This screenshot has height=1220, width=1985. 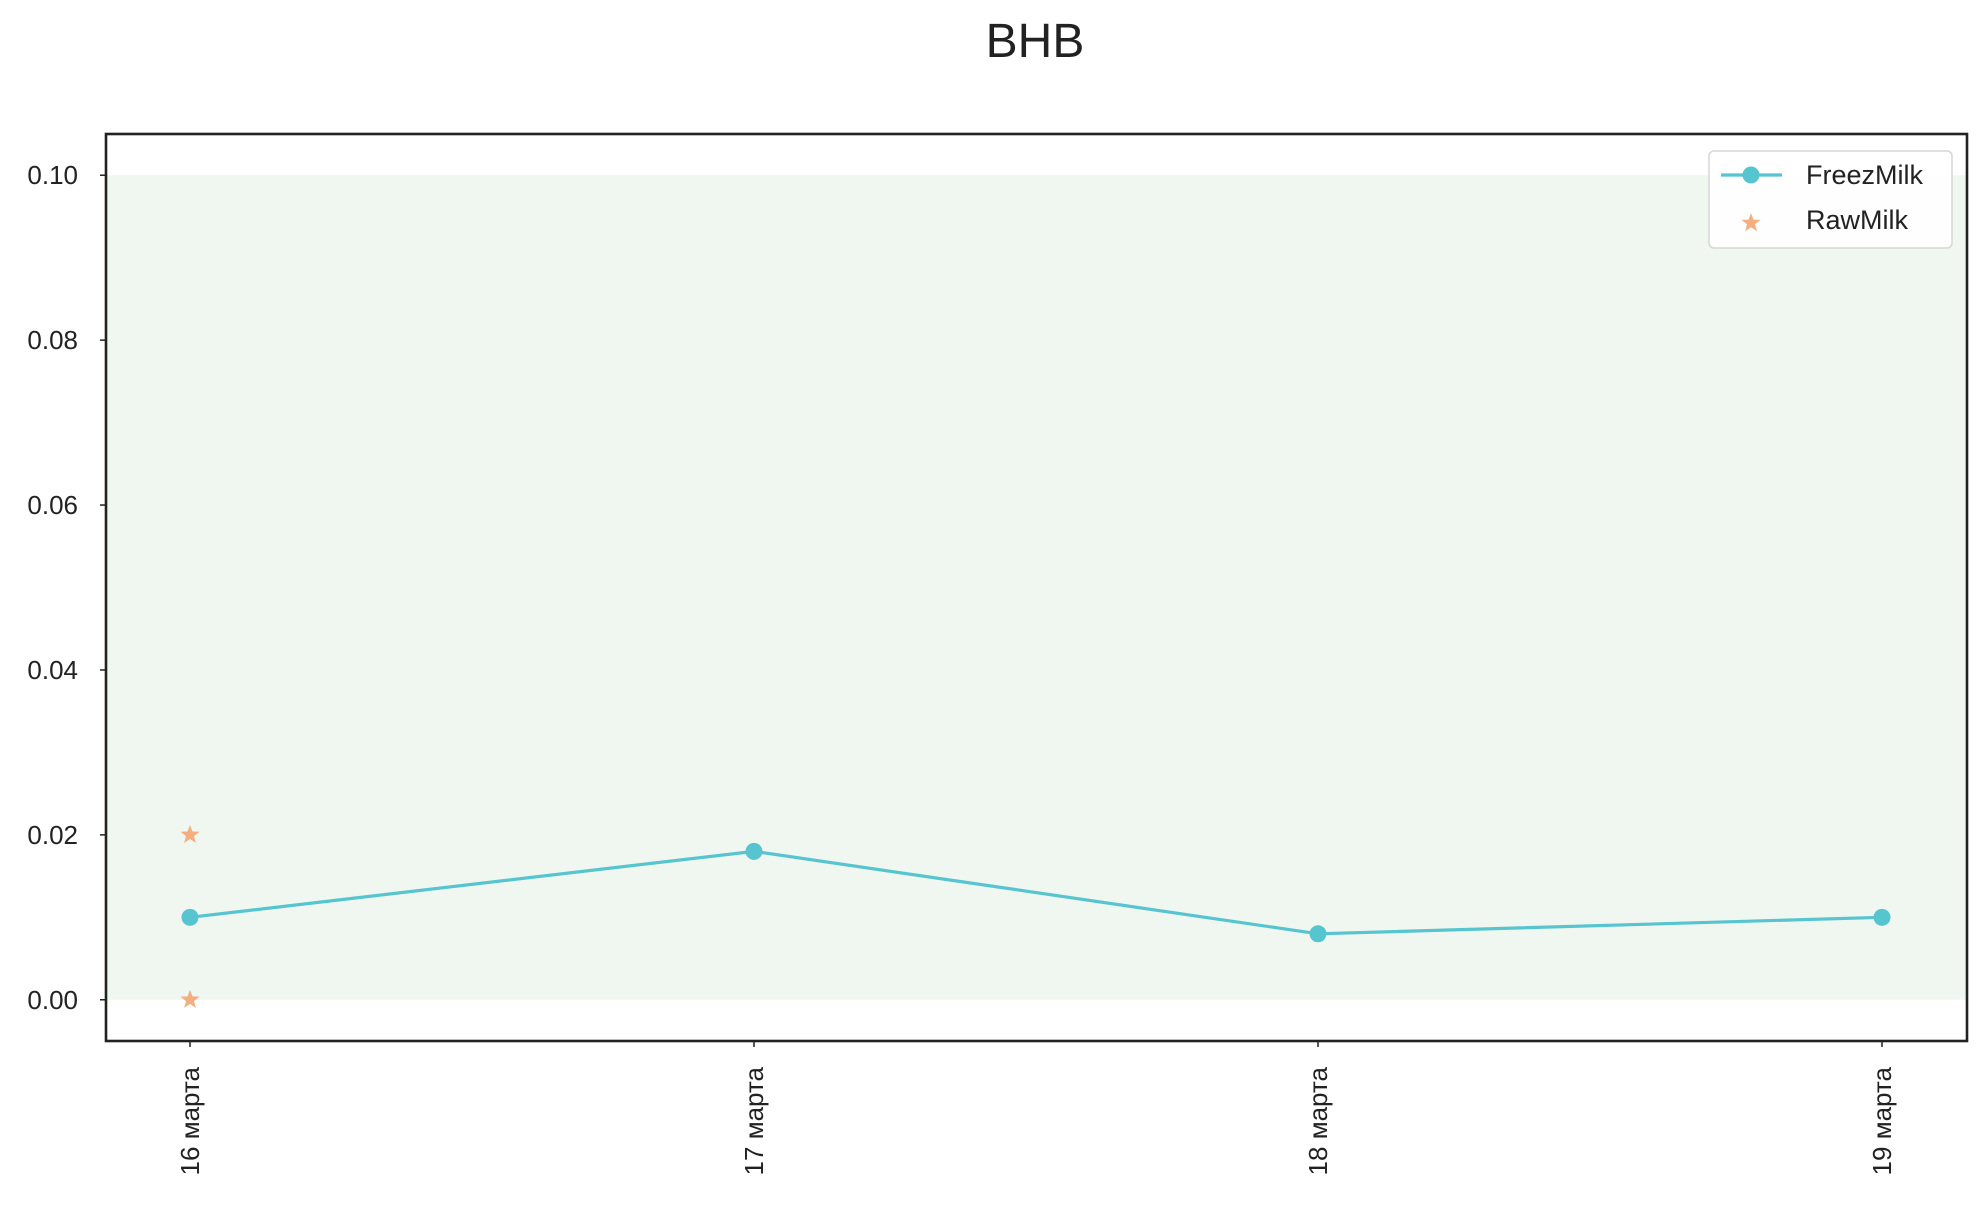 What do you see at coordinates (754, 1120) in the screenshot?
I see `x-tick-label: 17 марта` at bounding box center [754, 1120].